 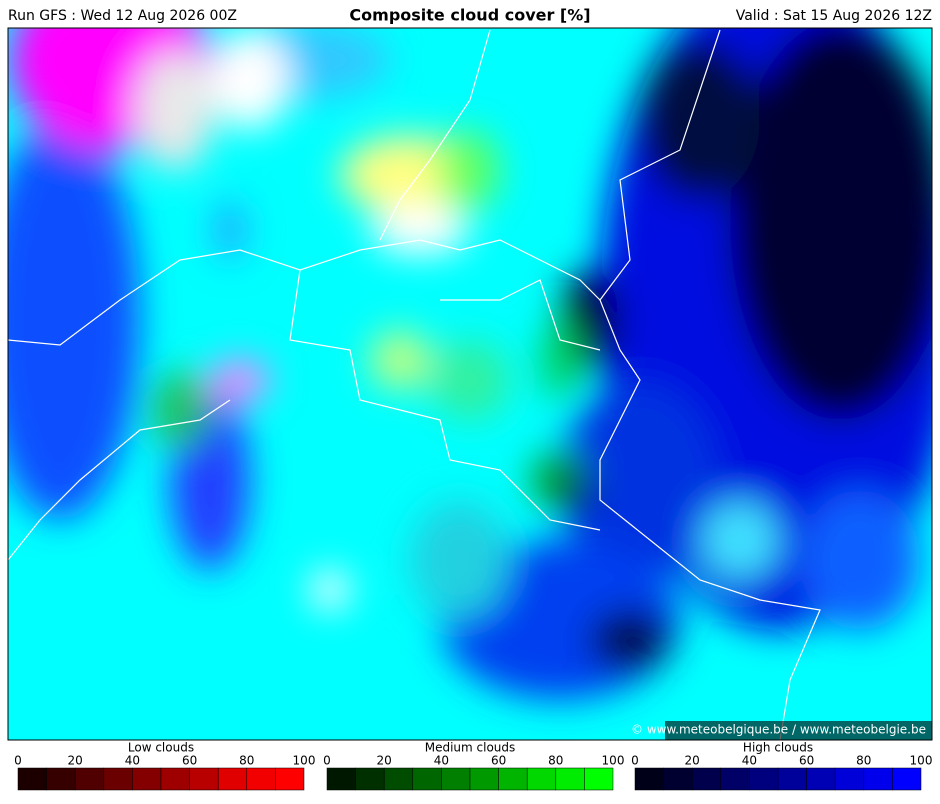 What do you see at coordinates (778, 748) in the screenshot?
I see `legend-title: High clouds` at bounding box center [778, 748].